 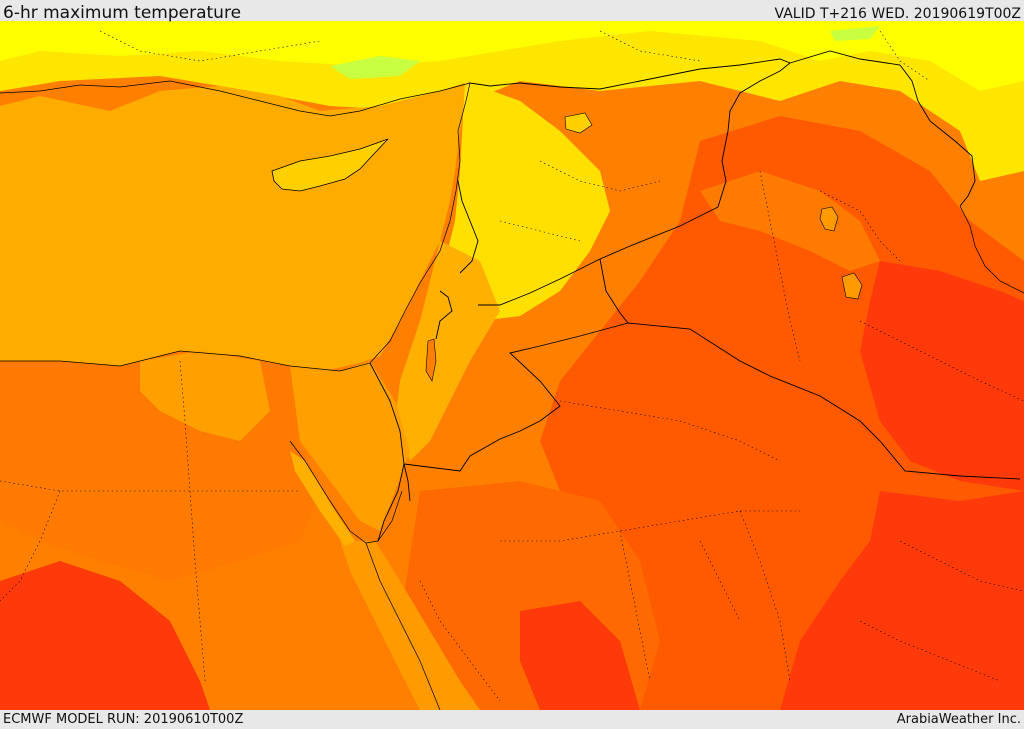 I want to click on lake-assad, so click(x=578, y=123).